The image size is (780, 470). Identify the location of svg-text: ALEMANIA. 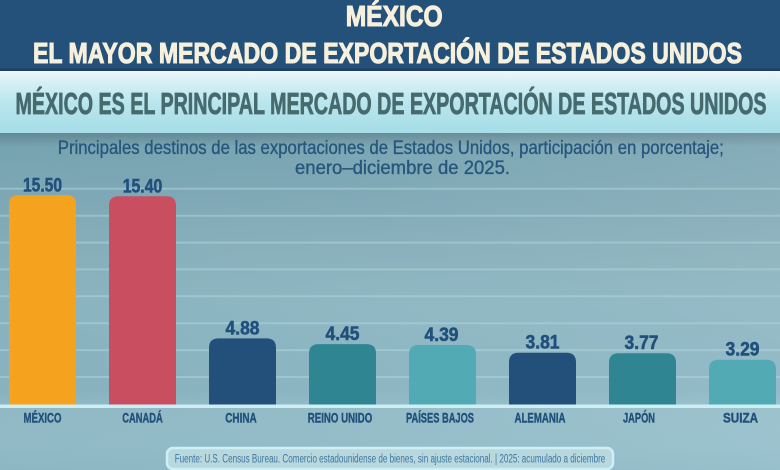
(540, 418).